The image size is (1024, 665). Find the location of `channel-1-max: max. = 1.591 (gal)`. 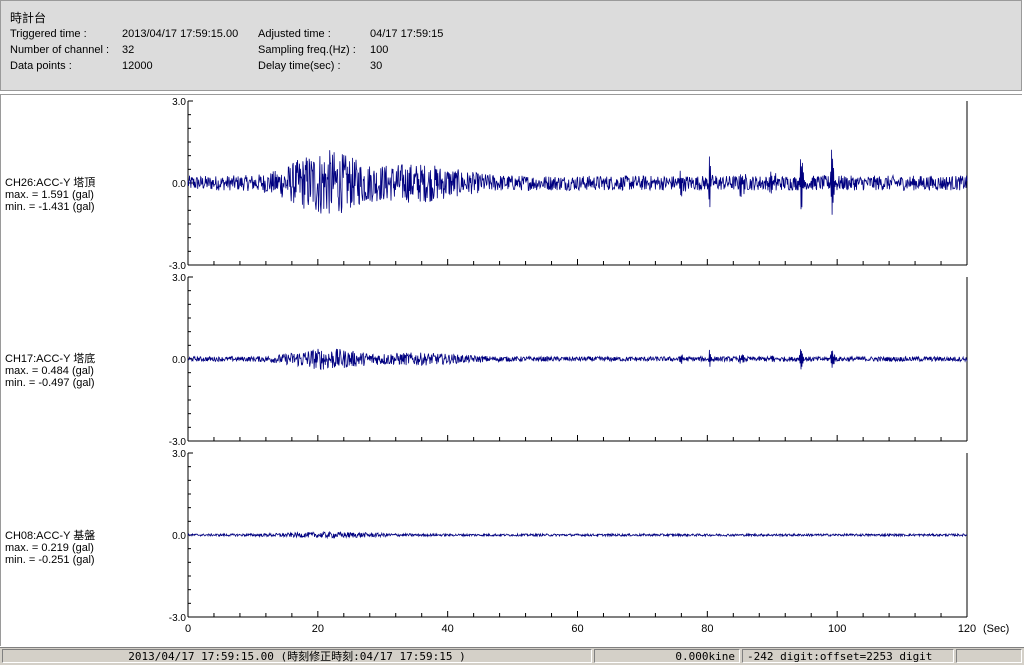

channel-1-max: max. = 1.591 (gal) is located at coordinates (49, 195).